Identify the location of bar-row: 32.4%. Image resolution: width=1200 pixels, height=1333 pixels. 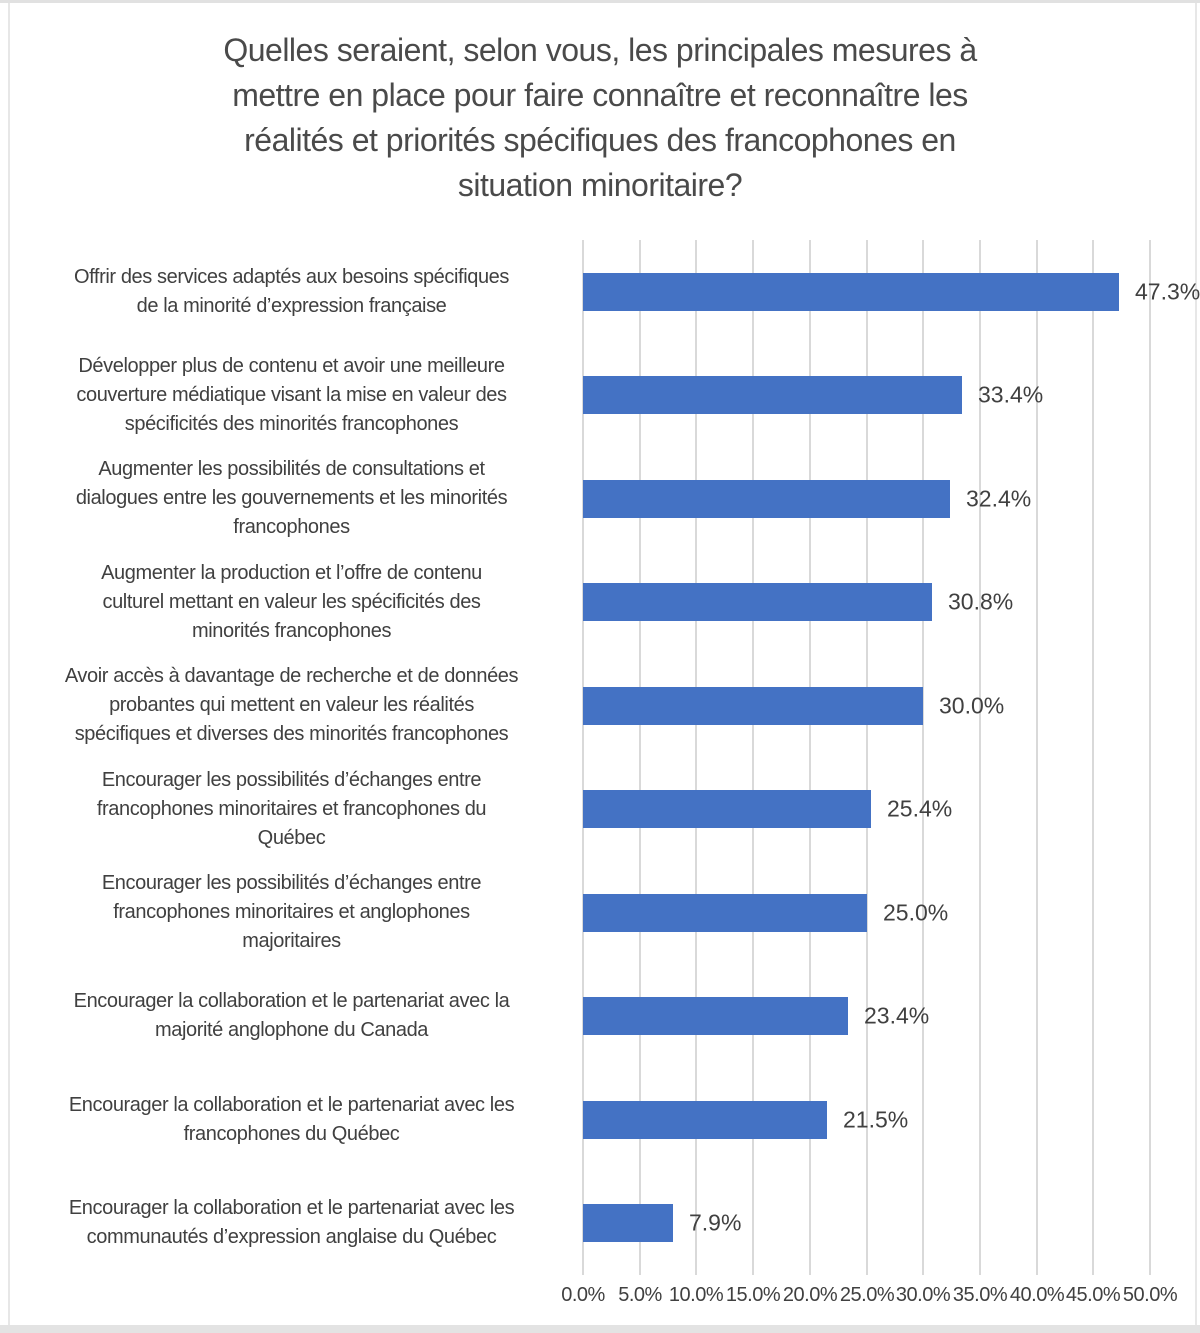
(866, 499).